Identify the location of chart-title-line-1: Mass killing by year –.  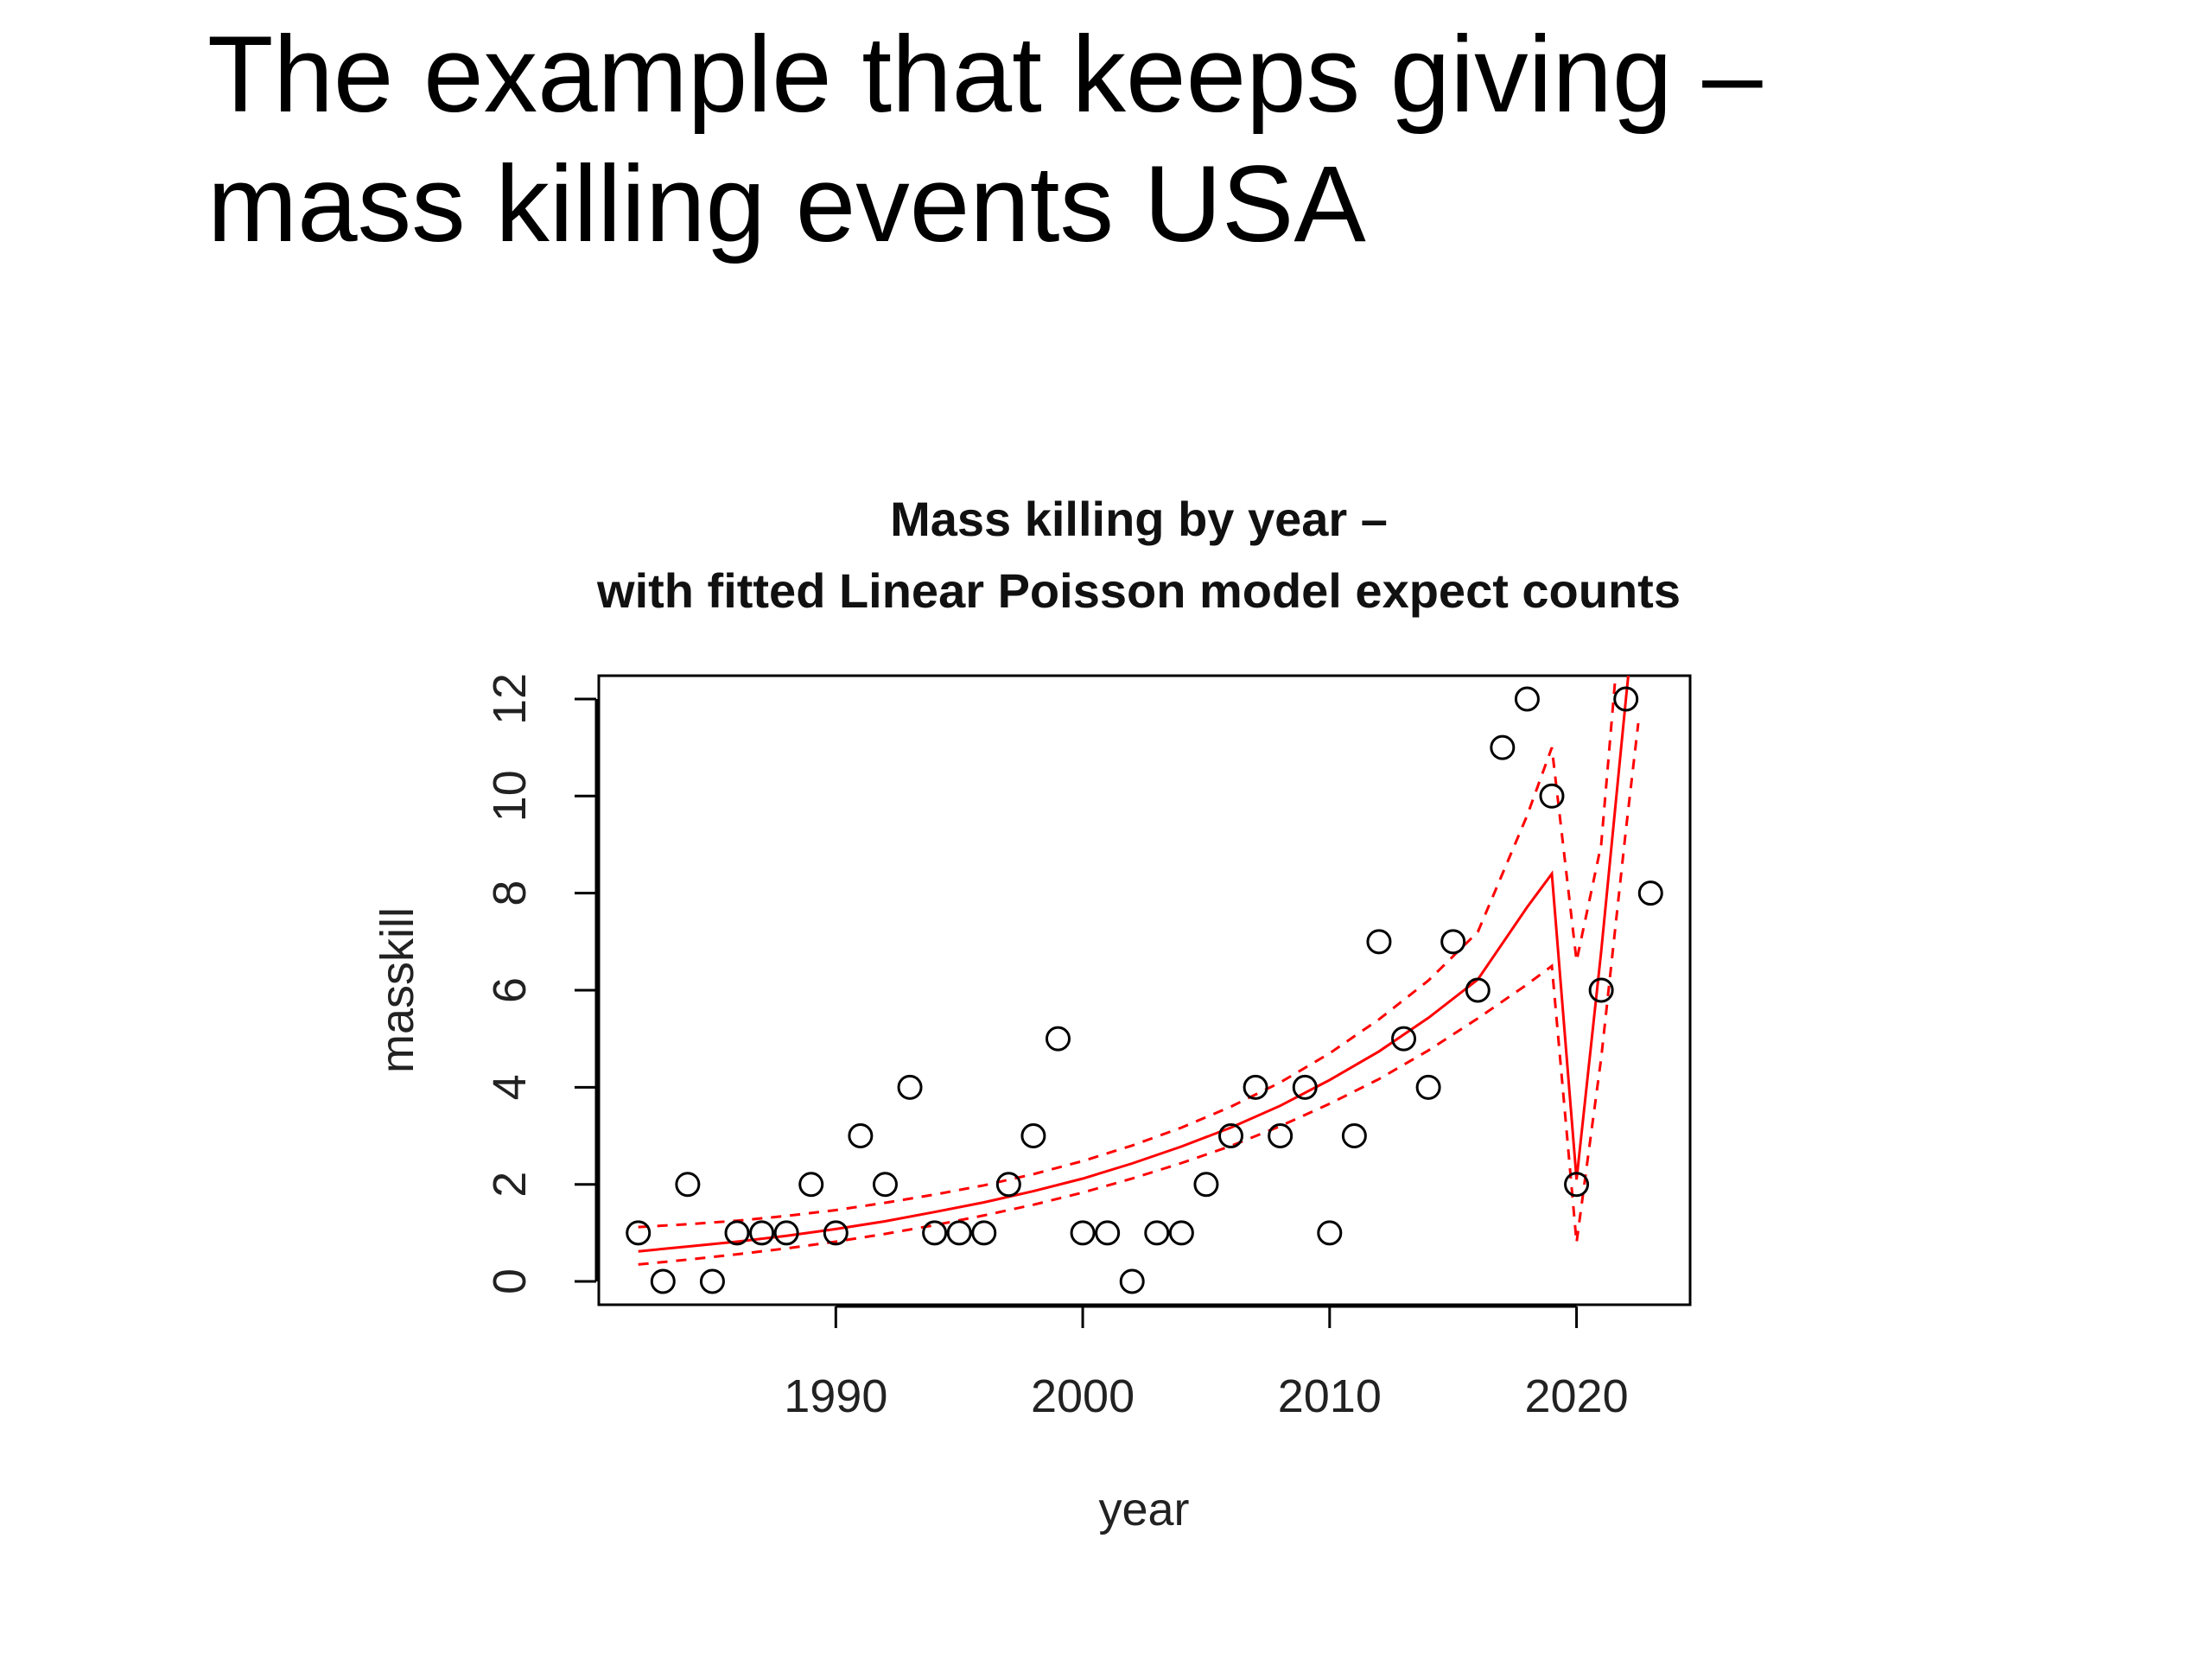
(1139, 519).